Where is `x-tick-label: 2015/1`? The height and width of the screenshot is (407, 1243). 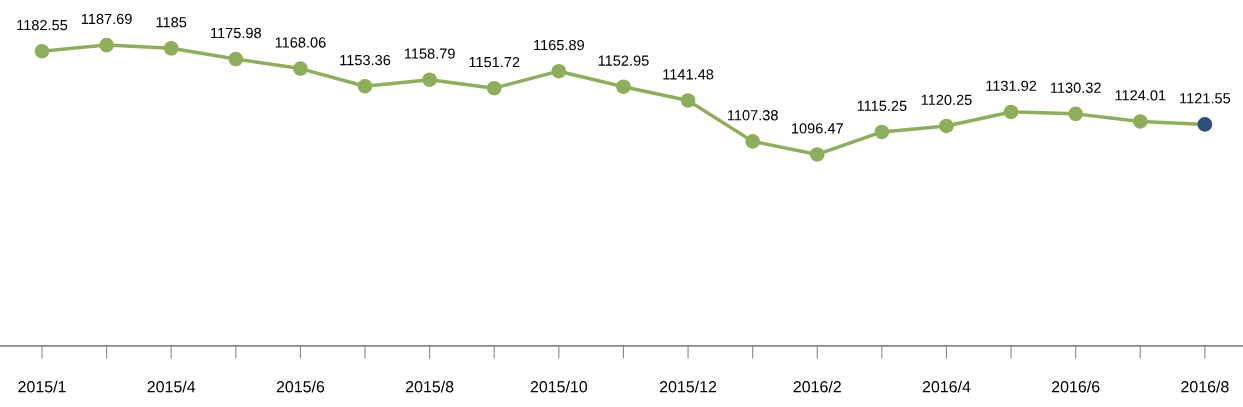
x-tick-label: 2015/1 is located at coordinates (42, 386).